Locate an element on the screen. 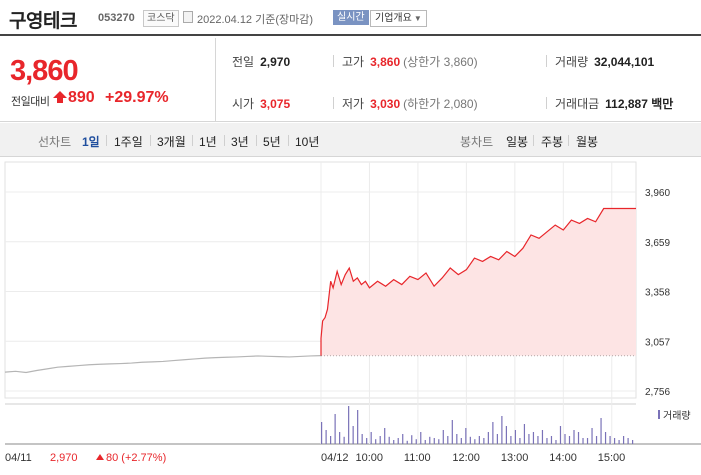 This screenshot has width=701, height=475. tab-1year: 1년 is located at coordinates (208, 142).